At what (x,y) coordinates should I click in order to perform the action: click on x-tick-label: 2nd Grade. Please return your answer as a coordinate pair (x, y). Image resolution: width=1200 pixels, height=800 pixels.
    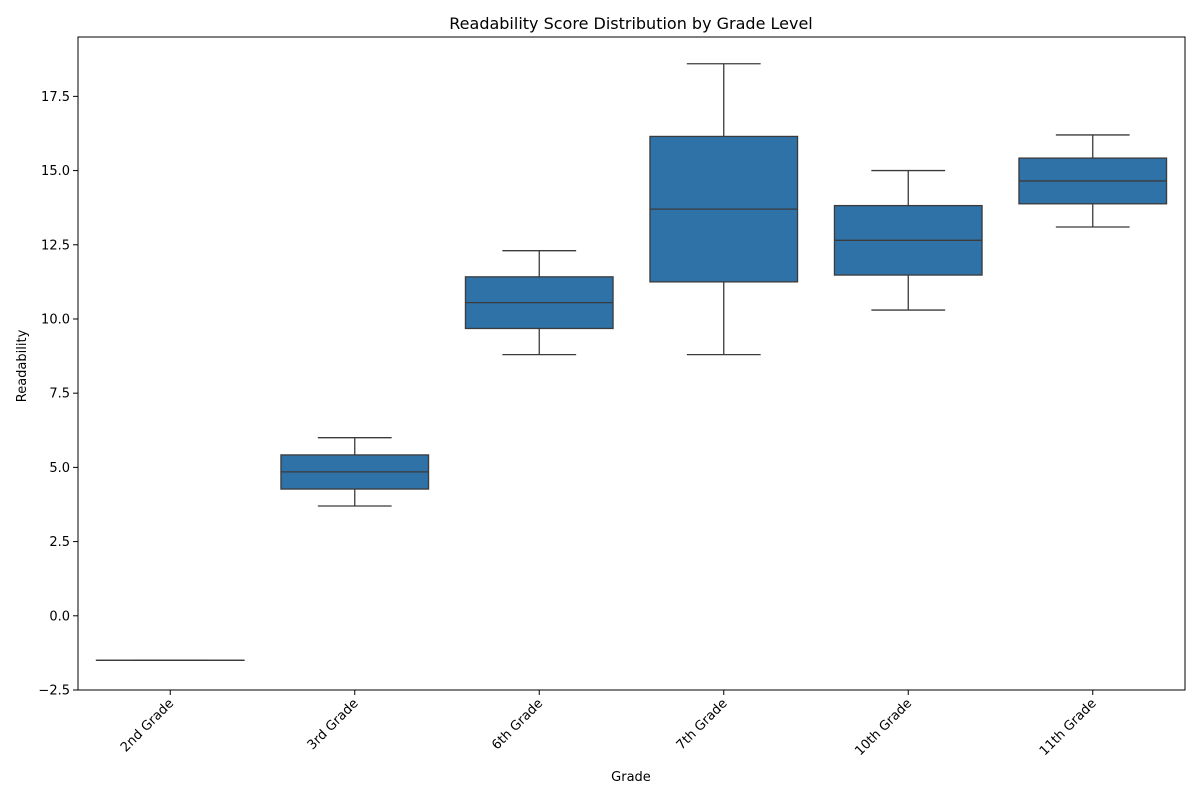
    Looking at the image, I should click on (147, 725).